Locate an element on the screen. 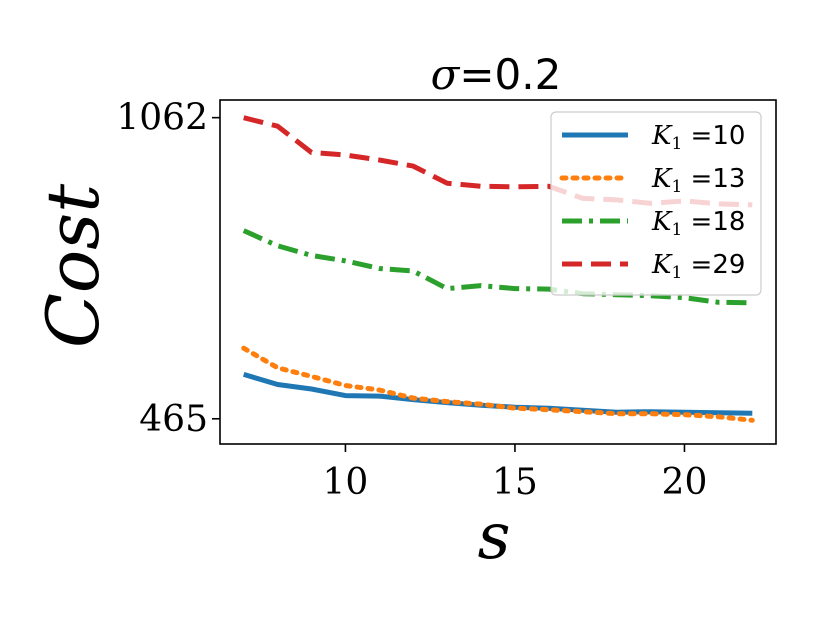 Image resolution: width=830 pixels, height=623 pixels. x-axis-ticks: 10 15 20 is located at coordinates (515, 473).